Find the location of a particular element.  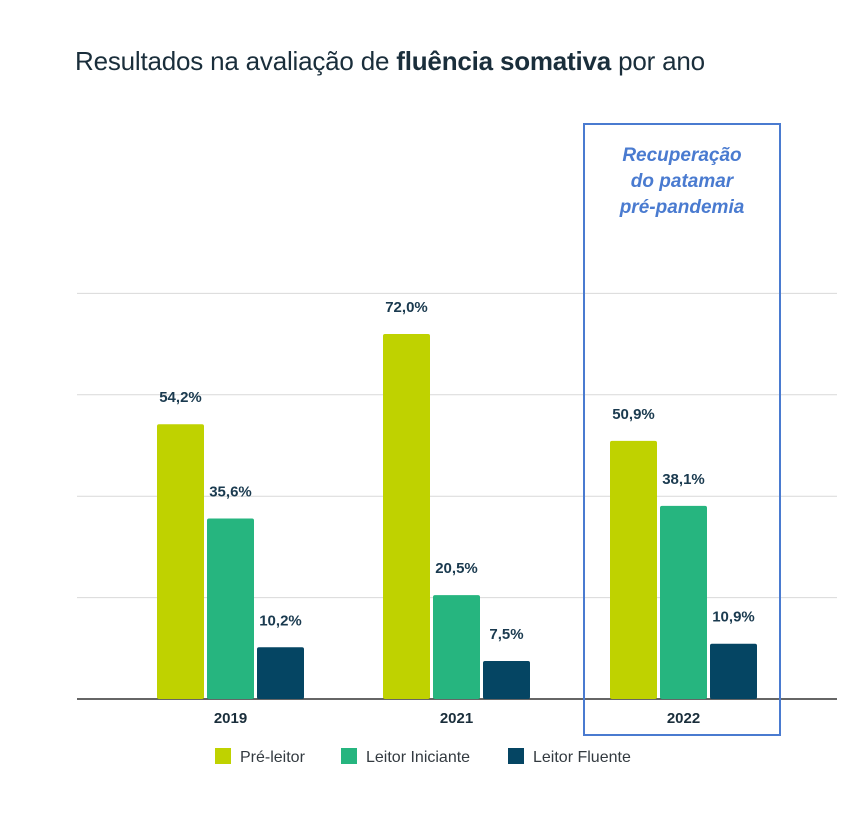

data-label: 7,5% is located at coordinates (506, 634).